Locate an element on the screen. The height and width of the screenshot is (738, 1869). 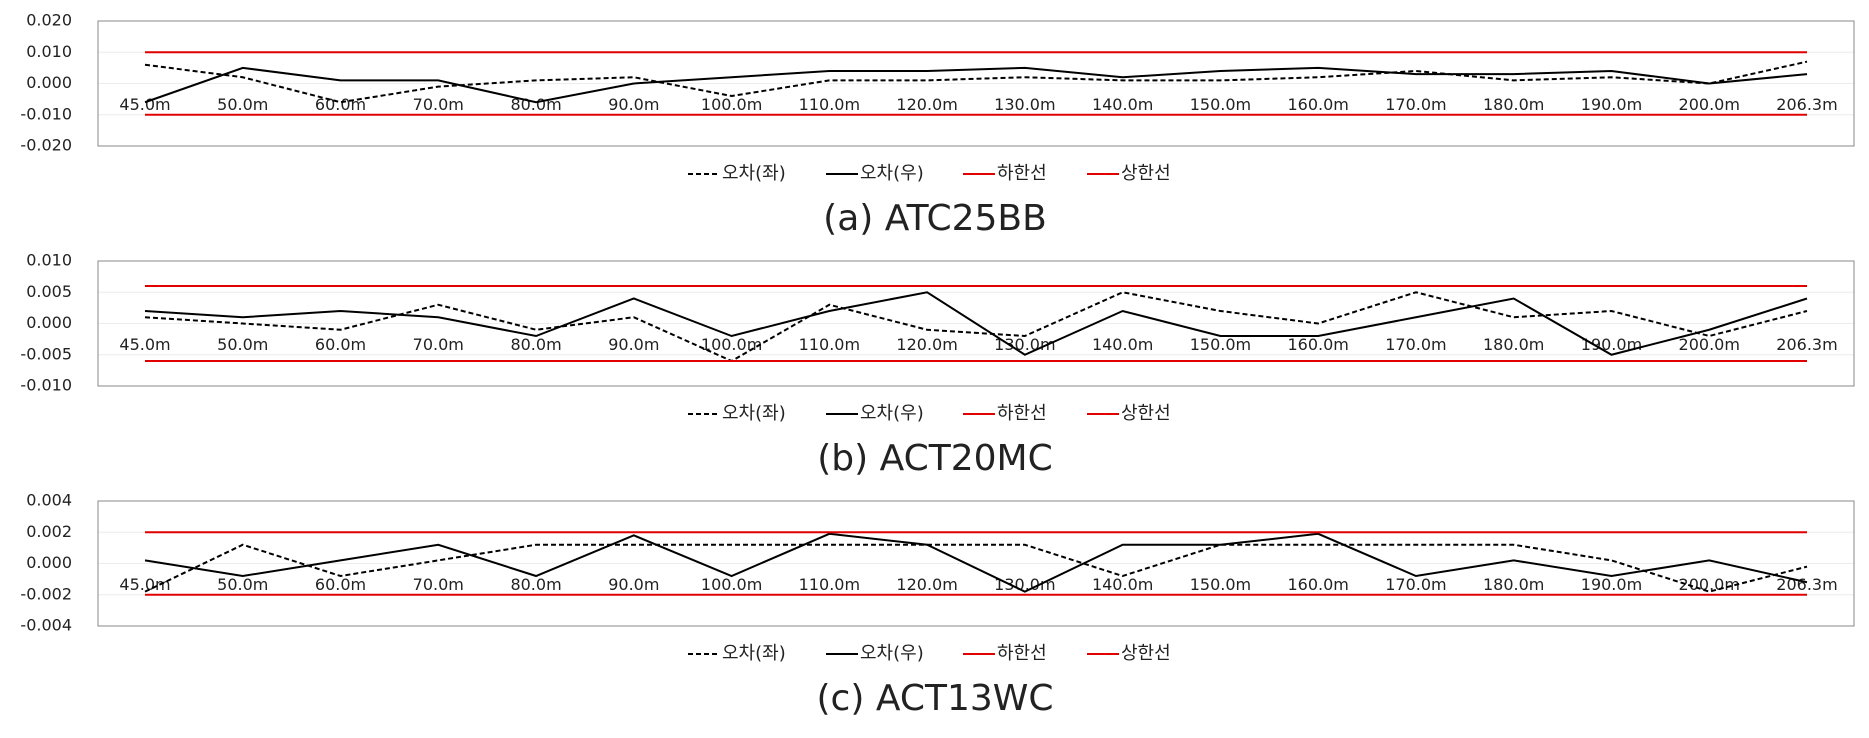
chart-title: (c) ACT13WC is located at coordinates (935, 698).